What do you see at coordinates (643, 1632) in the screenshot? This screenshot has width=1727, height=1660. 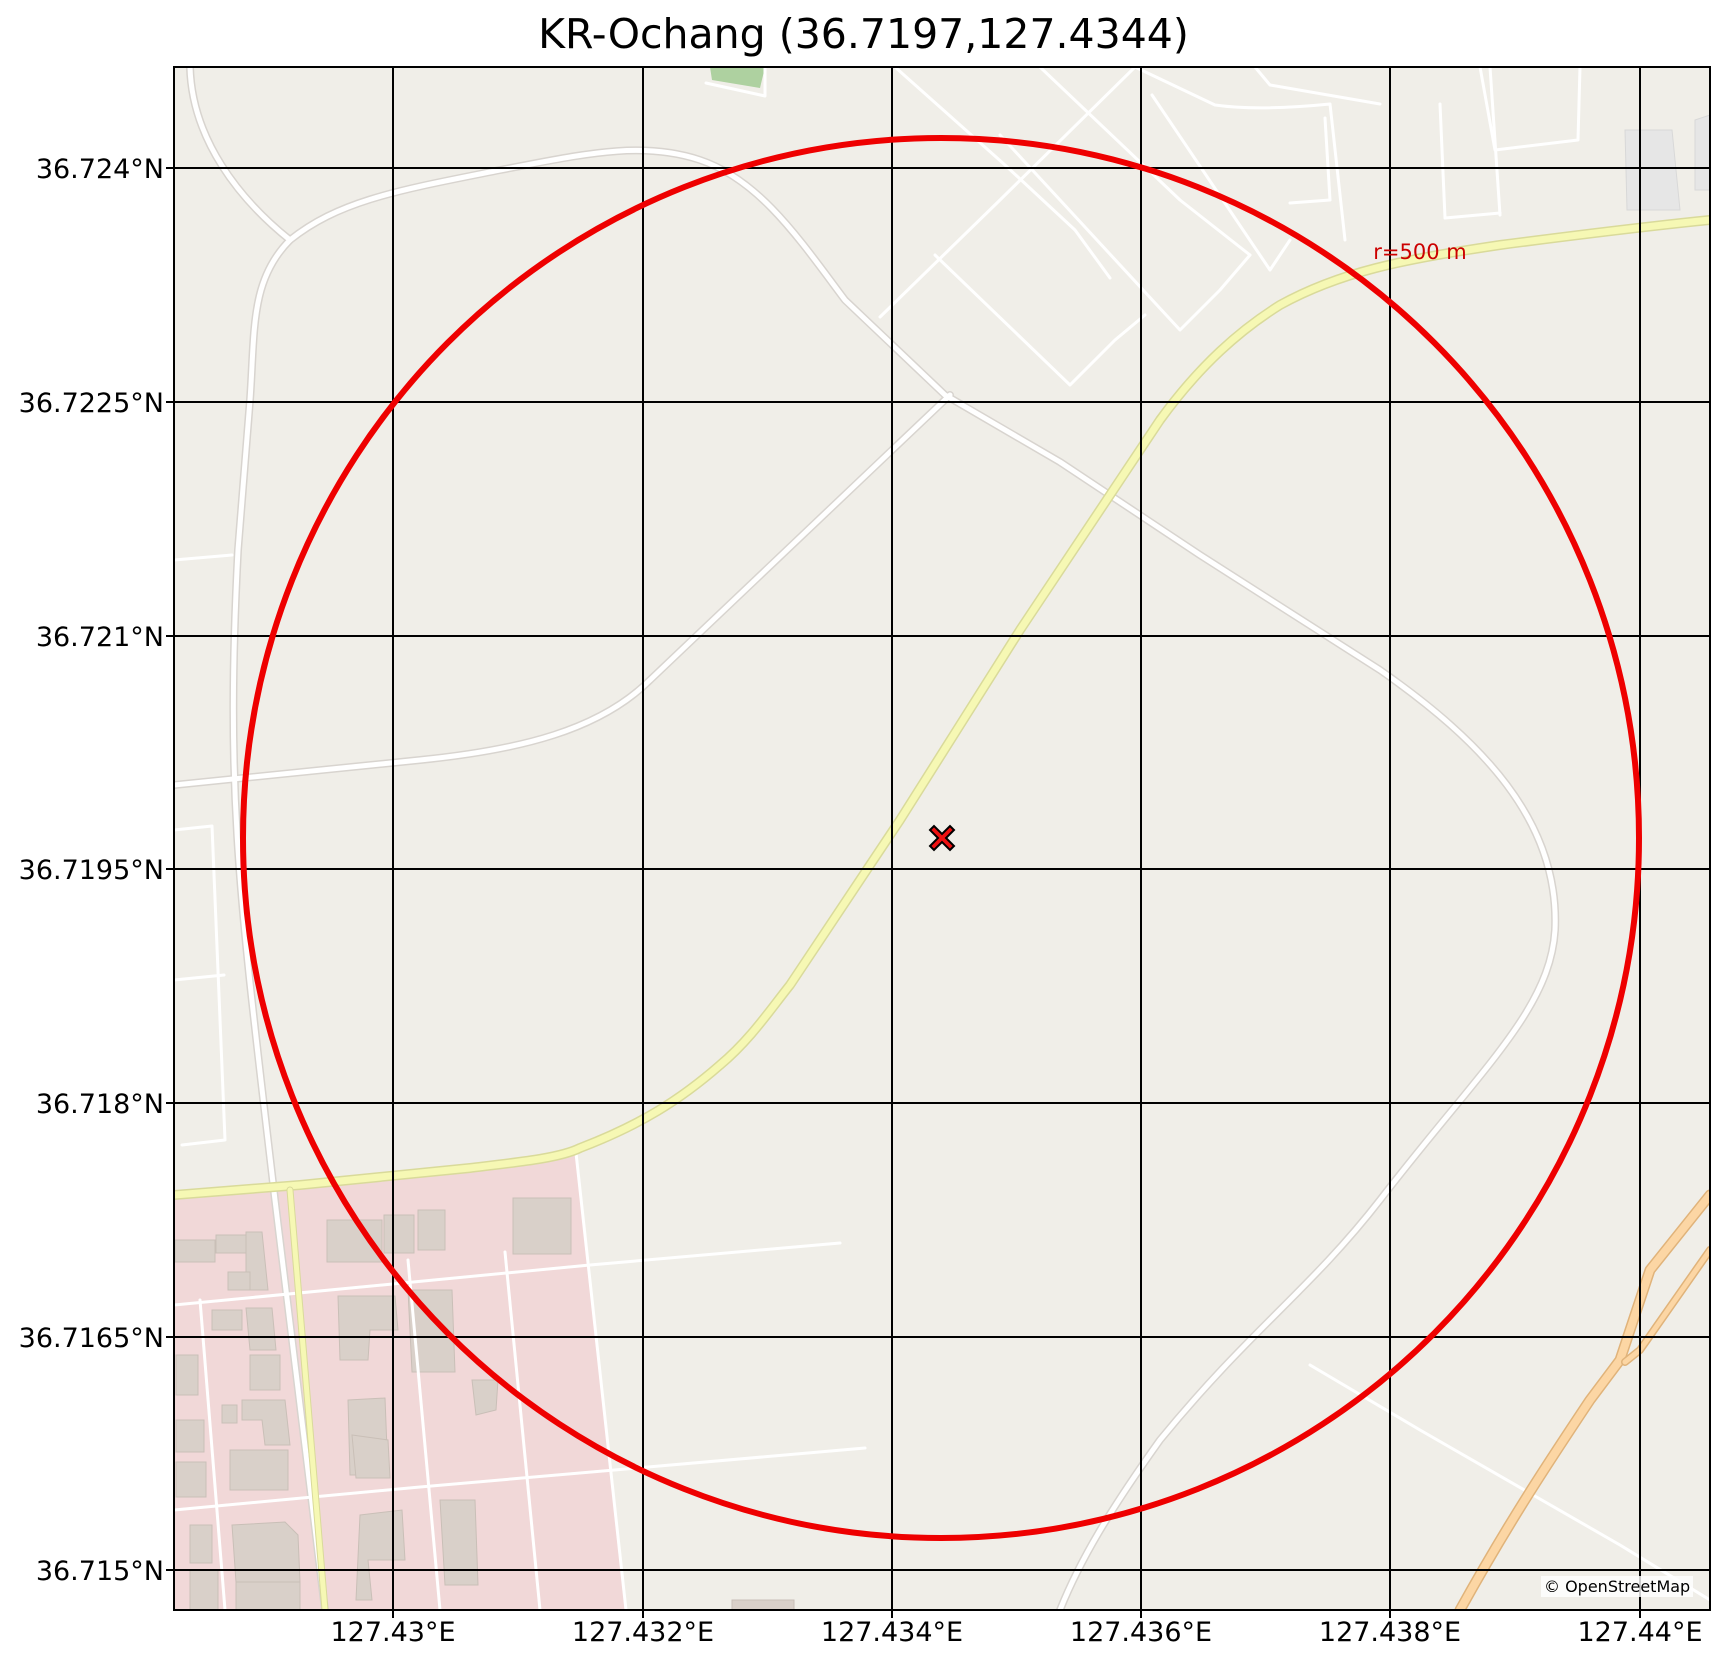 I see `x-tick-label: 127.432°E` at bounding box center [643, 1632].